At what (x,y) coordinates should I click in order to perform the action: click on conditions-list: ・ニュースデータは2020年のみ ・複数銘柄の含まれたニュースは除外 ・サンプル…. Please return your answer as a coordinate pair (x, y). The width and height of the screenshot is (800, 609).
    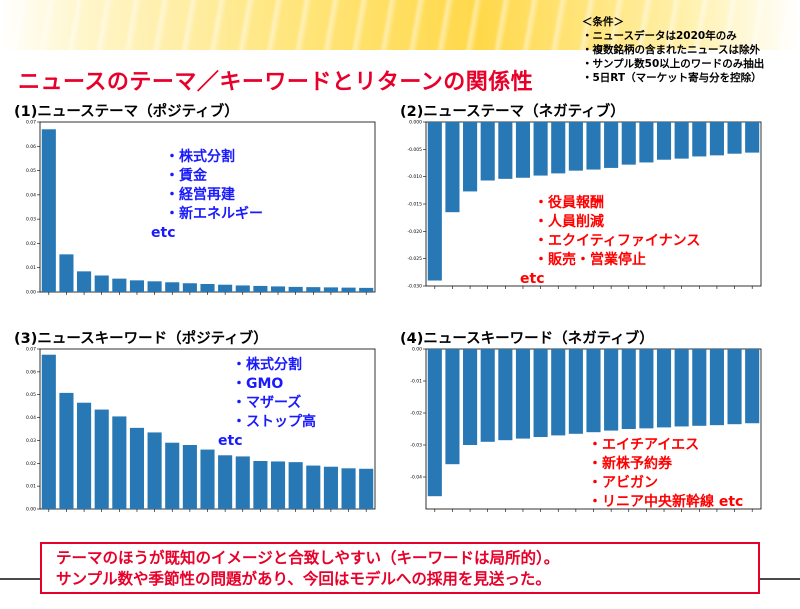
    Looking at the image, I should click on (689, 57).